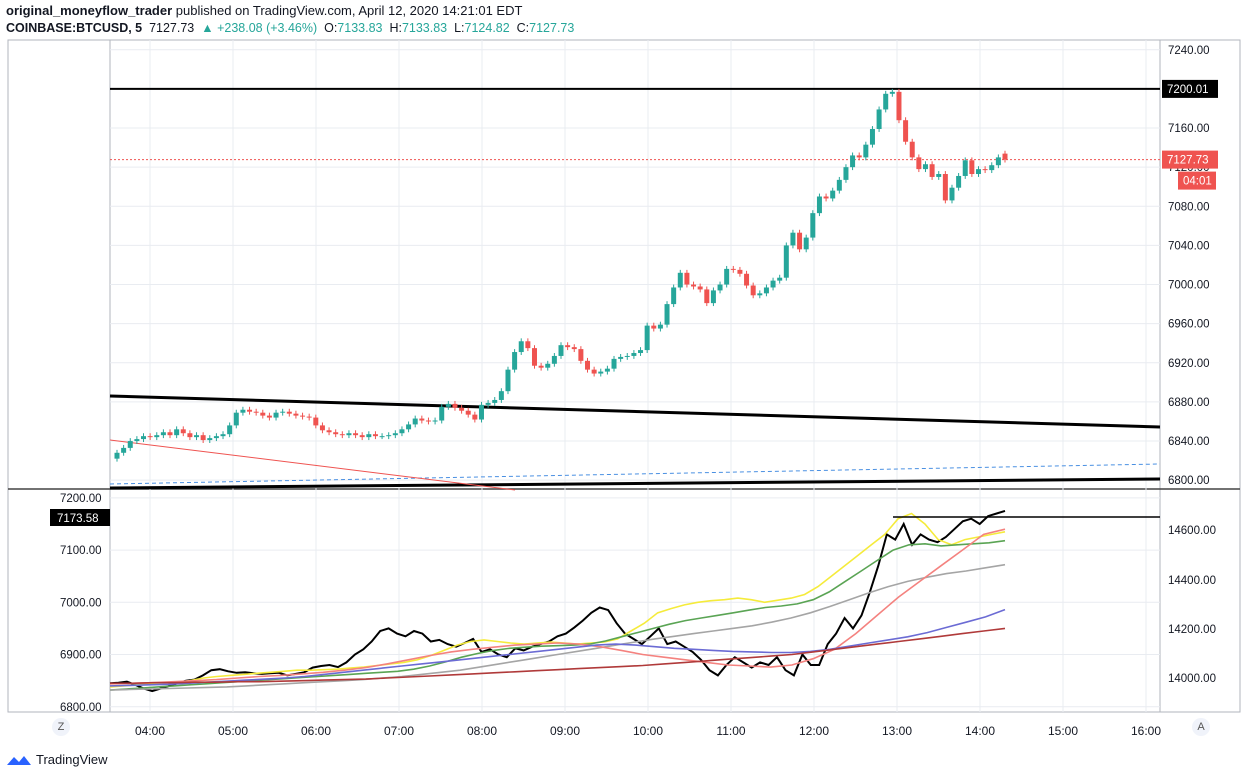 The width and height of the screenshot is (1247, 779). I want to click on x-tick-label: 04:00, so click(150, 731).